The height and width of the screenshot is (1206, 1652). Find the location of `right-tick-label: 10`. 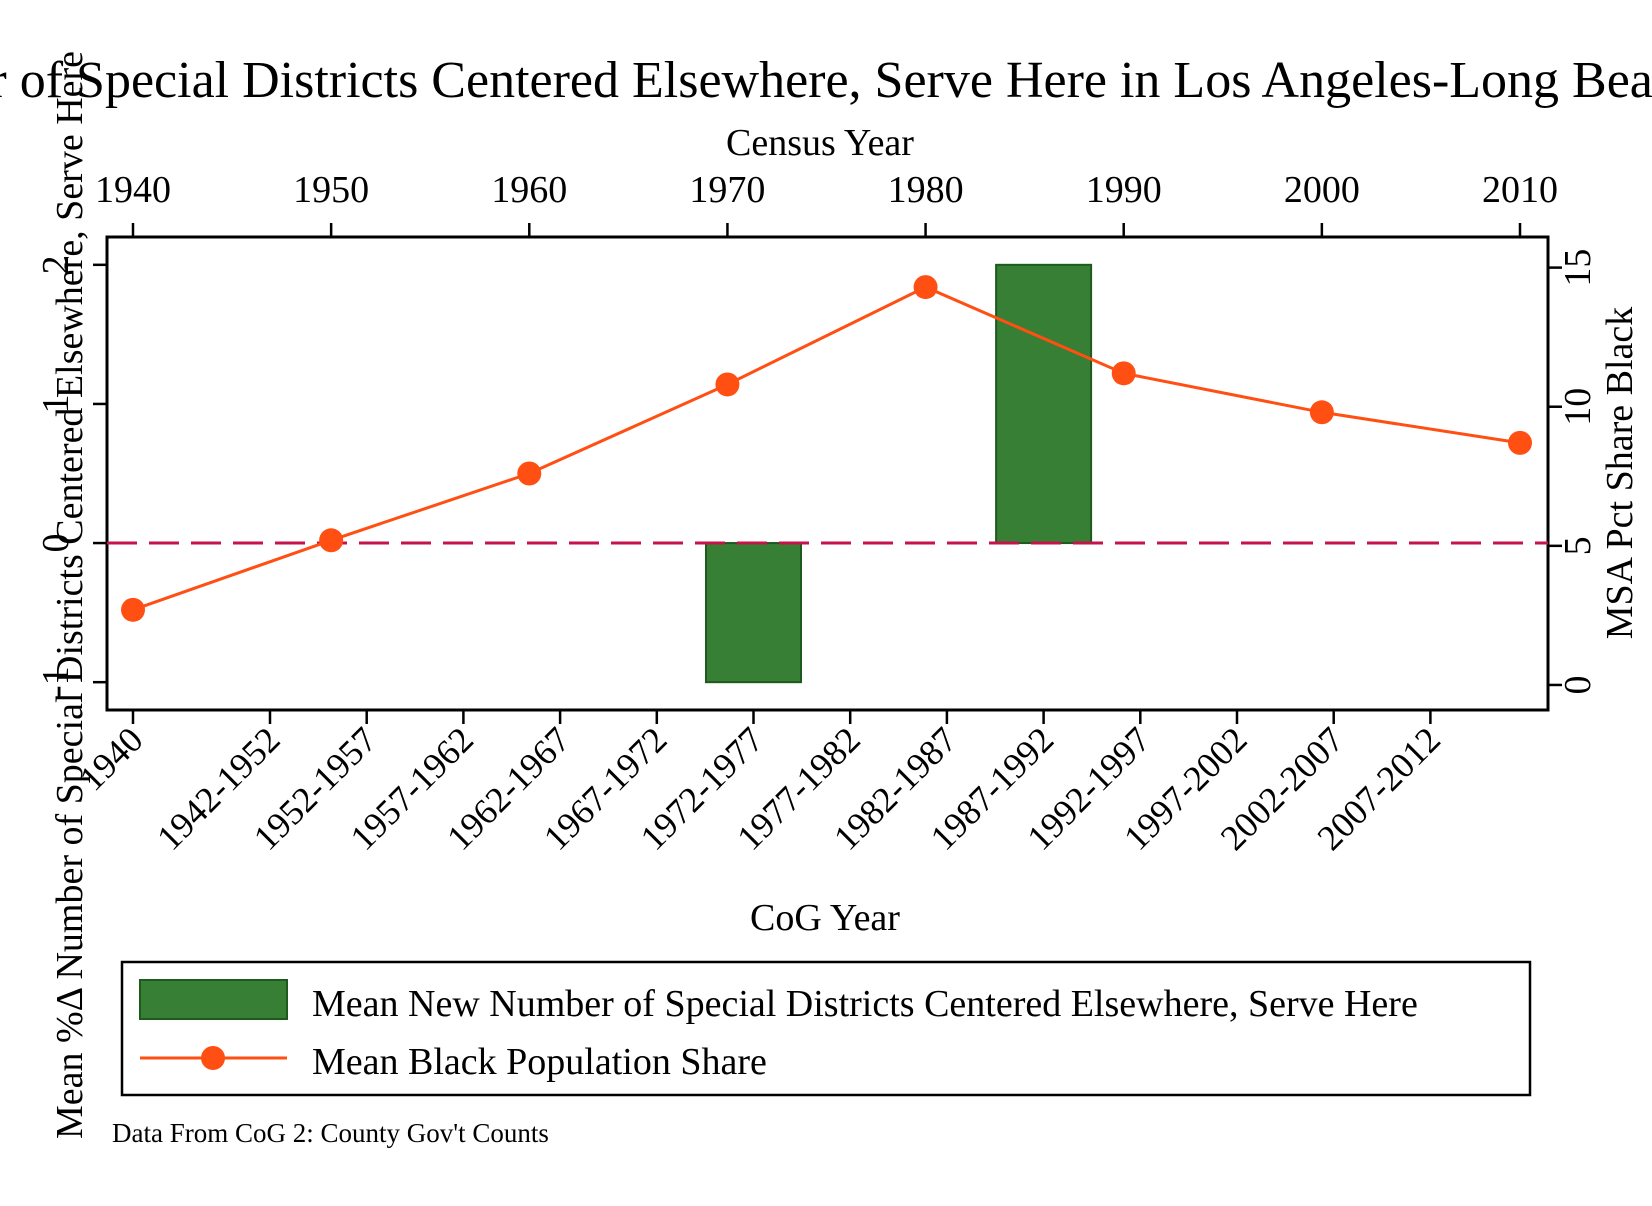

right-tick-label: 10 is located at coordinates (1578, 407).